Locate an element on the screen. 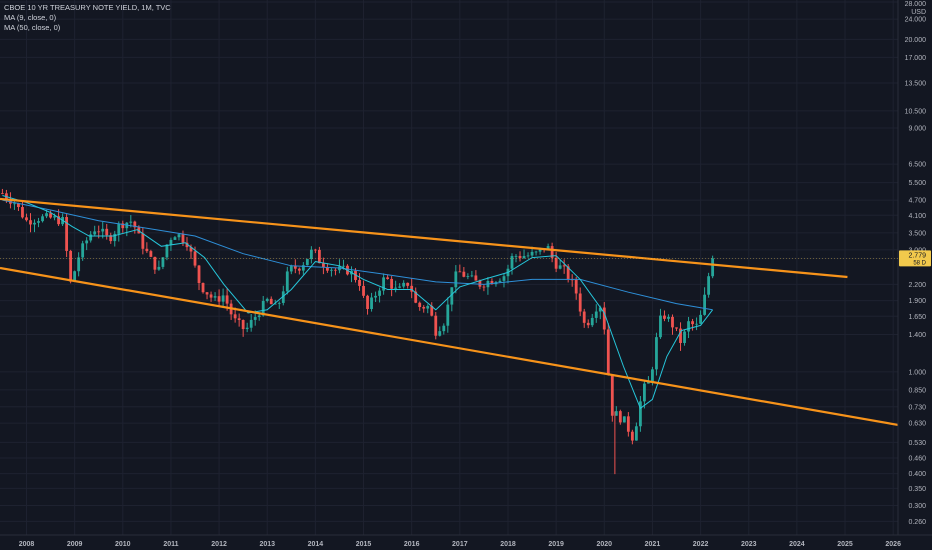 The width and height of the screenshot is (932, 550). legend-ma50: MA (50, close, 0) is located at coordinates (32, 27).